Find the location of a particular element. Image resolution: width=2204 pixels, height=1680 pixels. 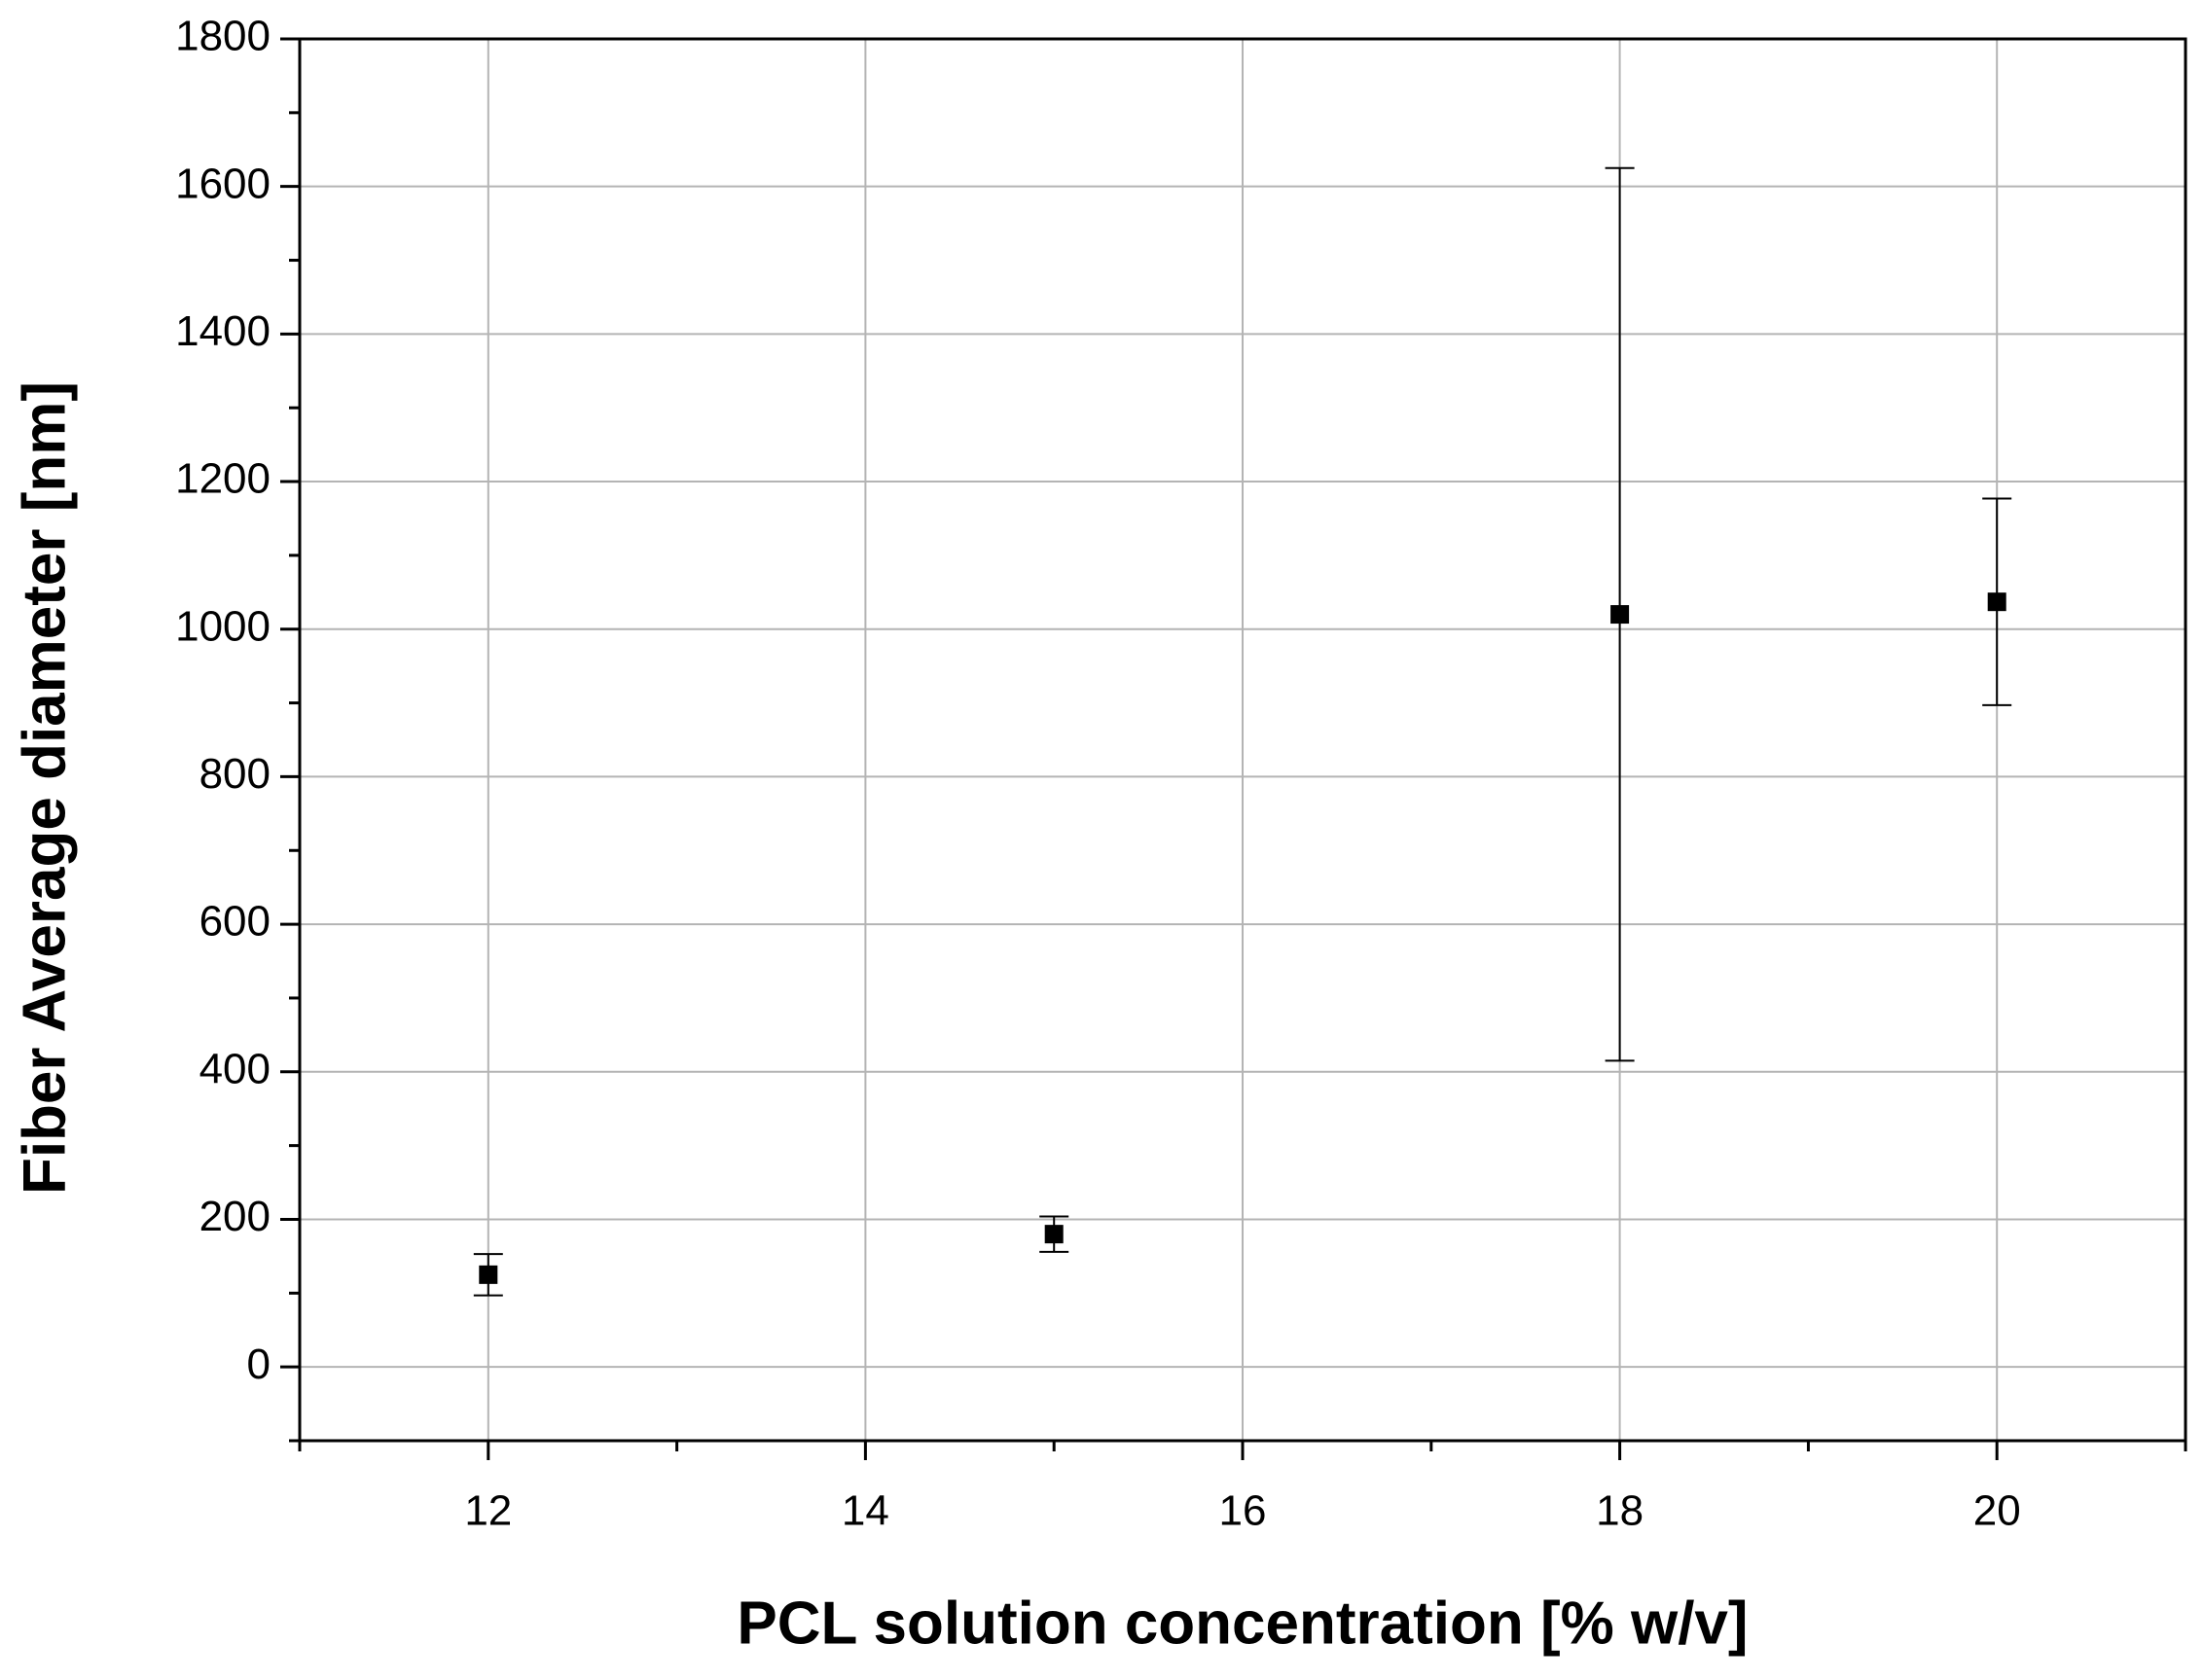

y-axis-label: Fiber Average diameter [nm] is located at coordinates (44, 788).